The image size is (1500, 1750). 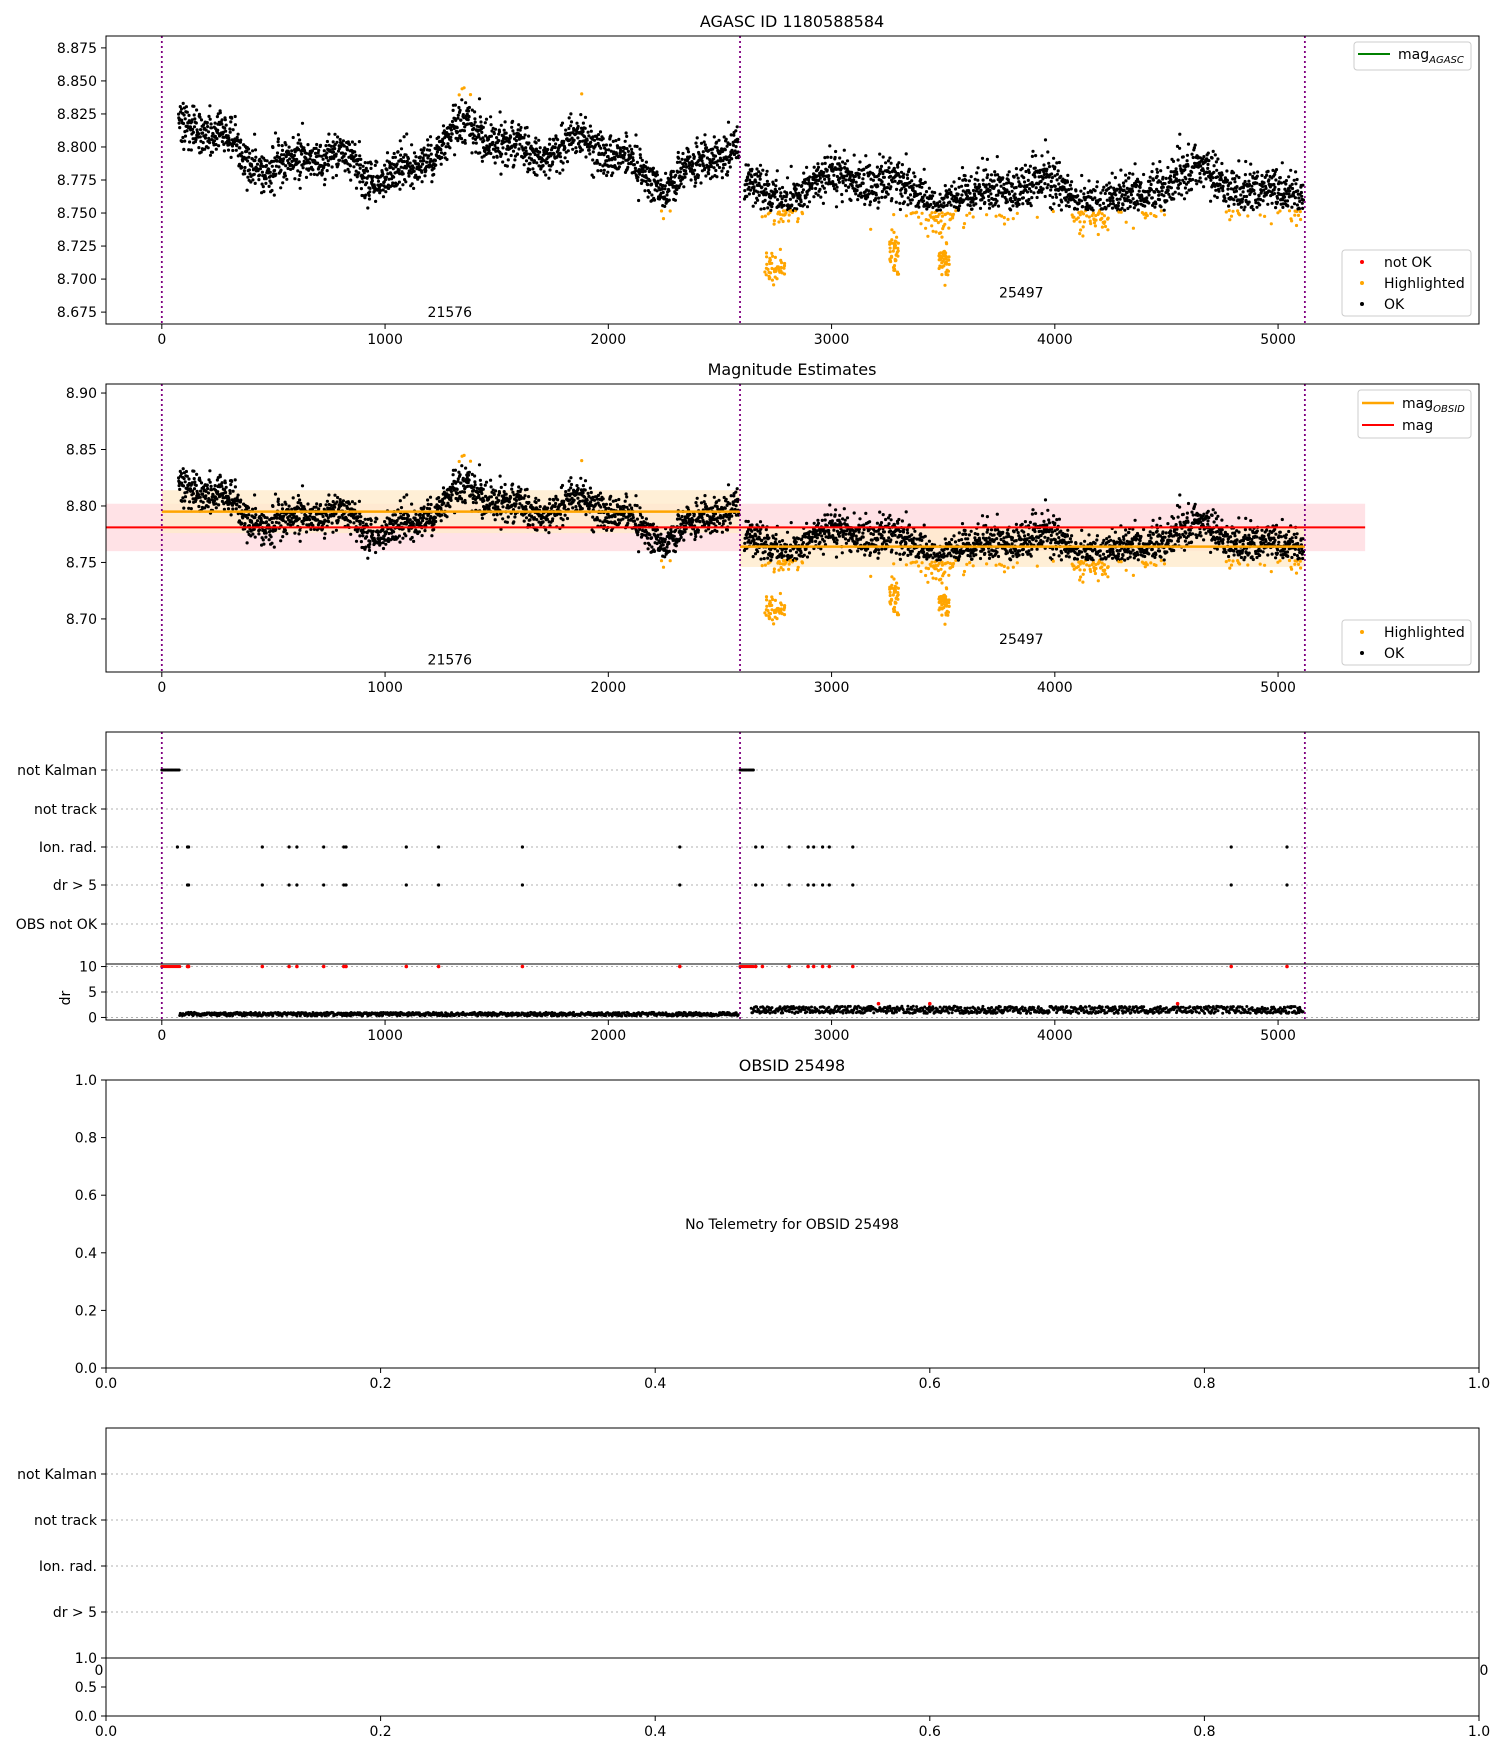 I want to click on ok-point-1952, so click(x=751, y=190).